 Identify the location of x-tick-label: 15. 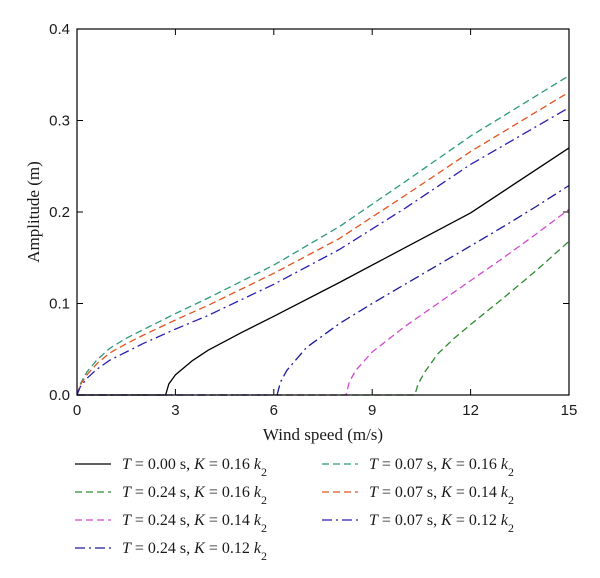
(569, 410).